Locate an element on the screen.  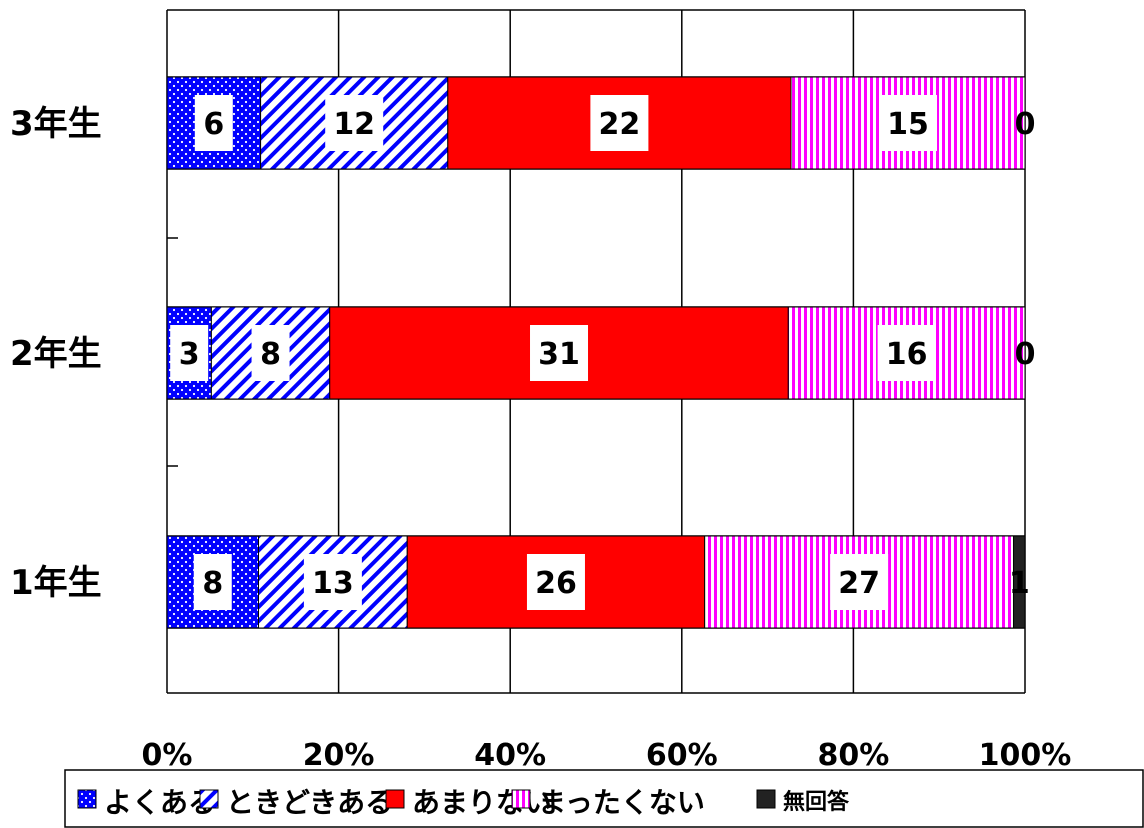
legend-box is located at coordinates (604, 798).